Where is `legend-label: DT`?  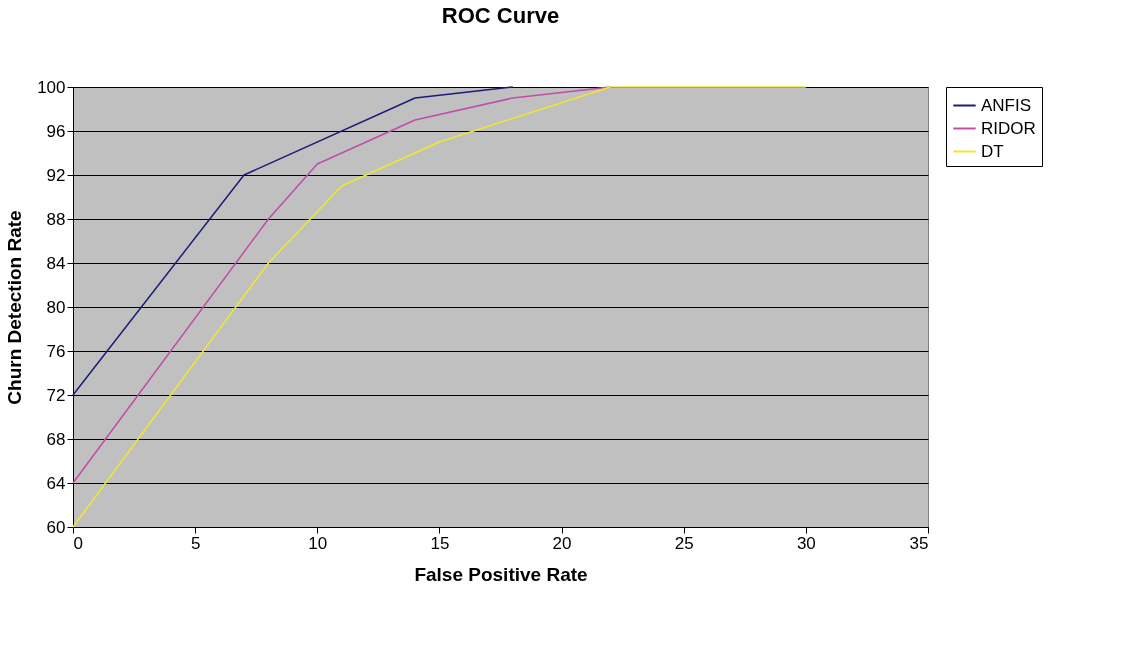
legend-label: DT is located at coordinates (992, 151).